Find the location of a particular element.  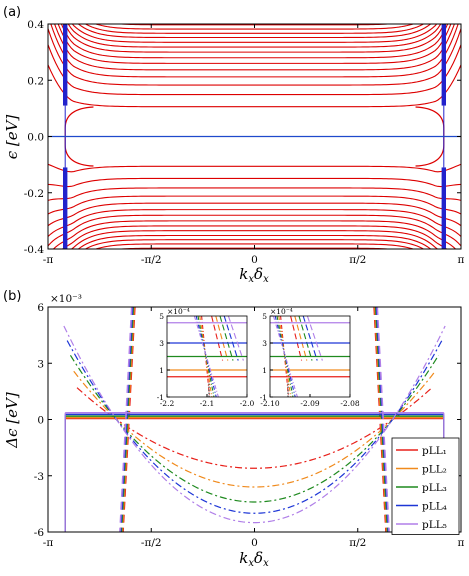

inset-1: -2.2 -2.1 -2.0 -1 1 3 5×10⁻⁴ is located at coordinates (206, 357).